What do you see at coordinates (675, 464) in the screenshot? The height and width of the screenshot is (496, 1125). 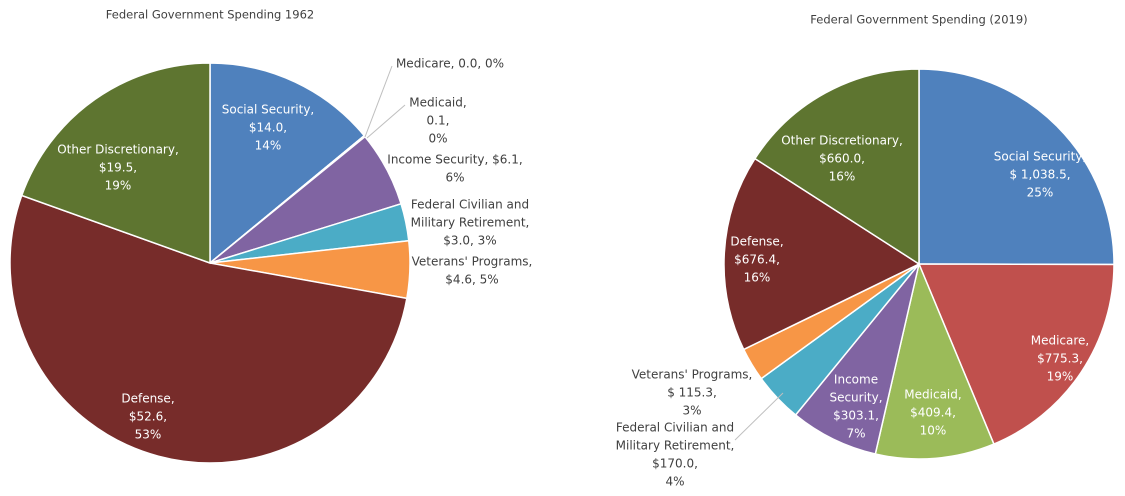 I see `data-label: $170.0,` at bounding box center [675, 464].